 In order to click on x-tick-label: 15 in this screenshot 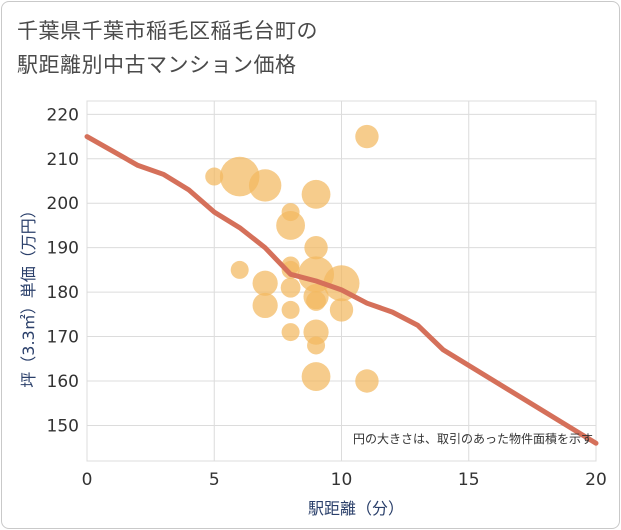, I will do `click(469, 480)`.